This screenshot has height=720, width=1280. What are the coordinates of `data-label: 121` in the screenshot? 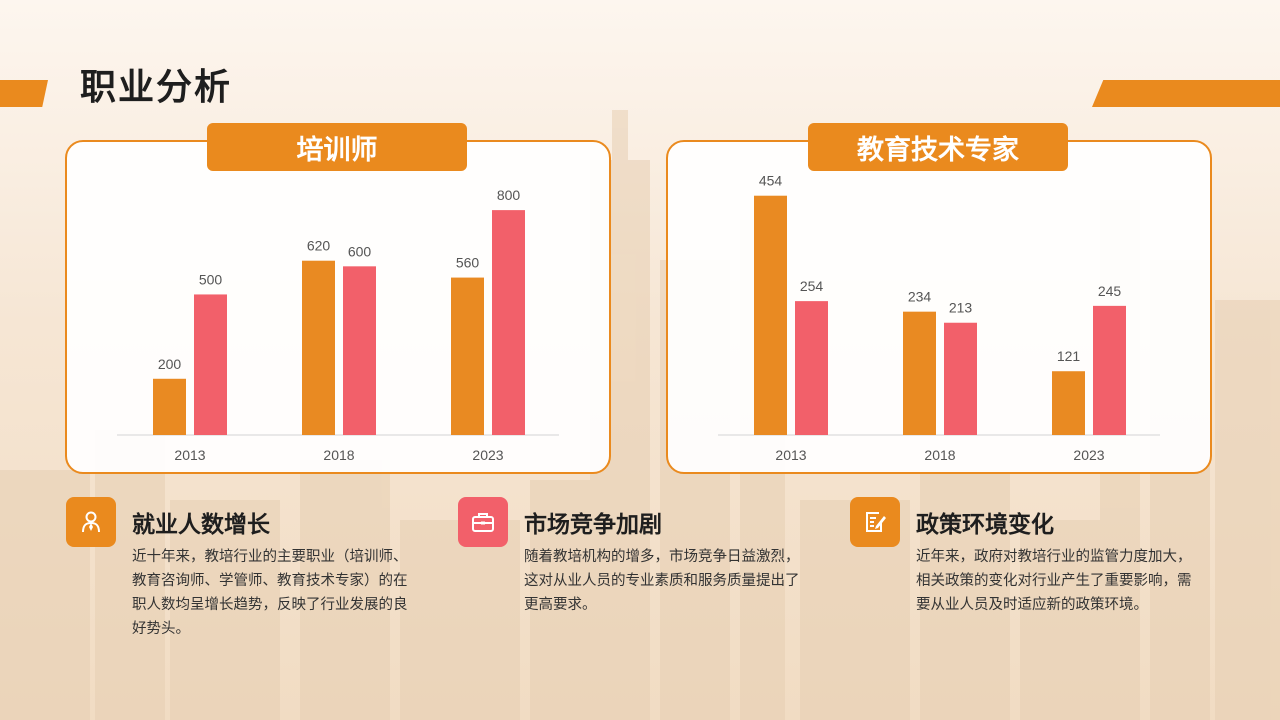 It's located at (1069, 356).